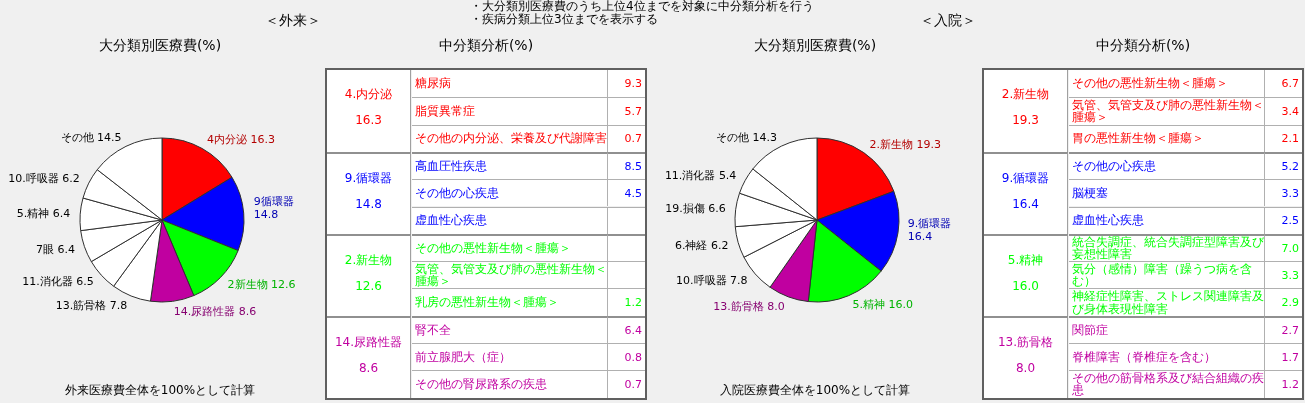 This screenshot has height=403, width=1305. Describe the element at coordinates (247, 311) in the screenshot. I see `data-label: 8.6` at that location.